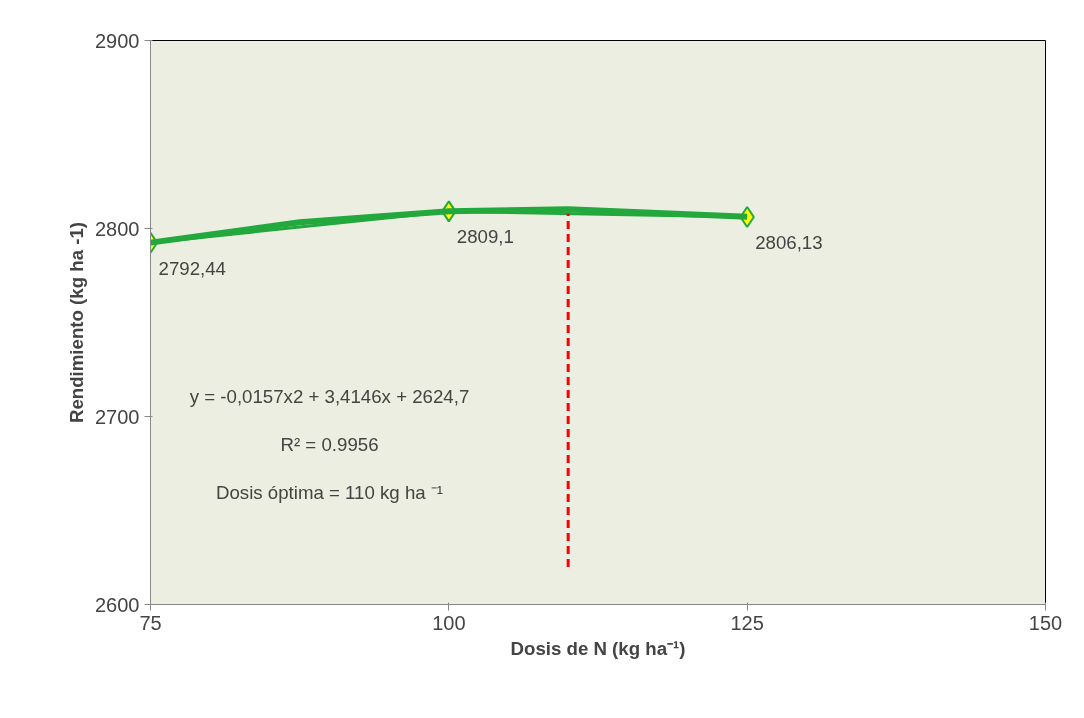 Image resolution: width=1084 pixels, height=718 pixels. I want to click on annotation: y = -0,0157x2 + 3,4146x + 2624,7, so click(329, 397).